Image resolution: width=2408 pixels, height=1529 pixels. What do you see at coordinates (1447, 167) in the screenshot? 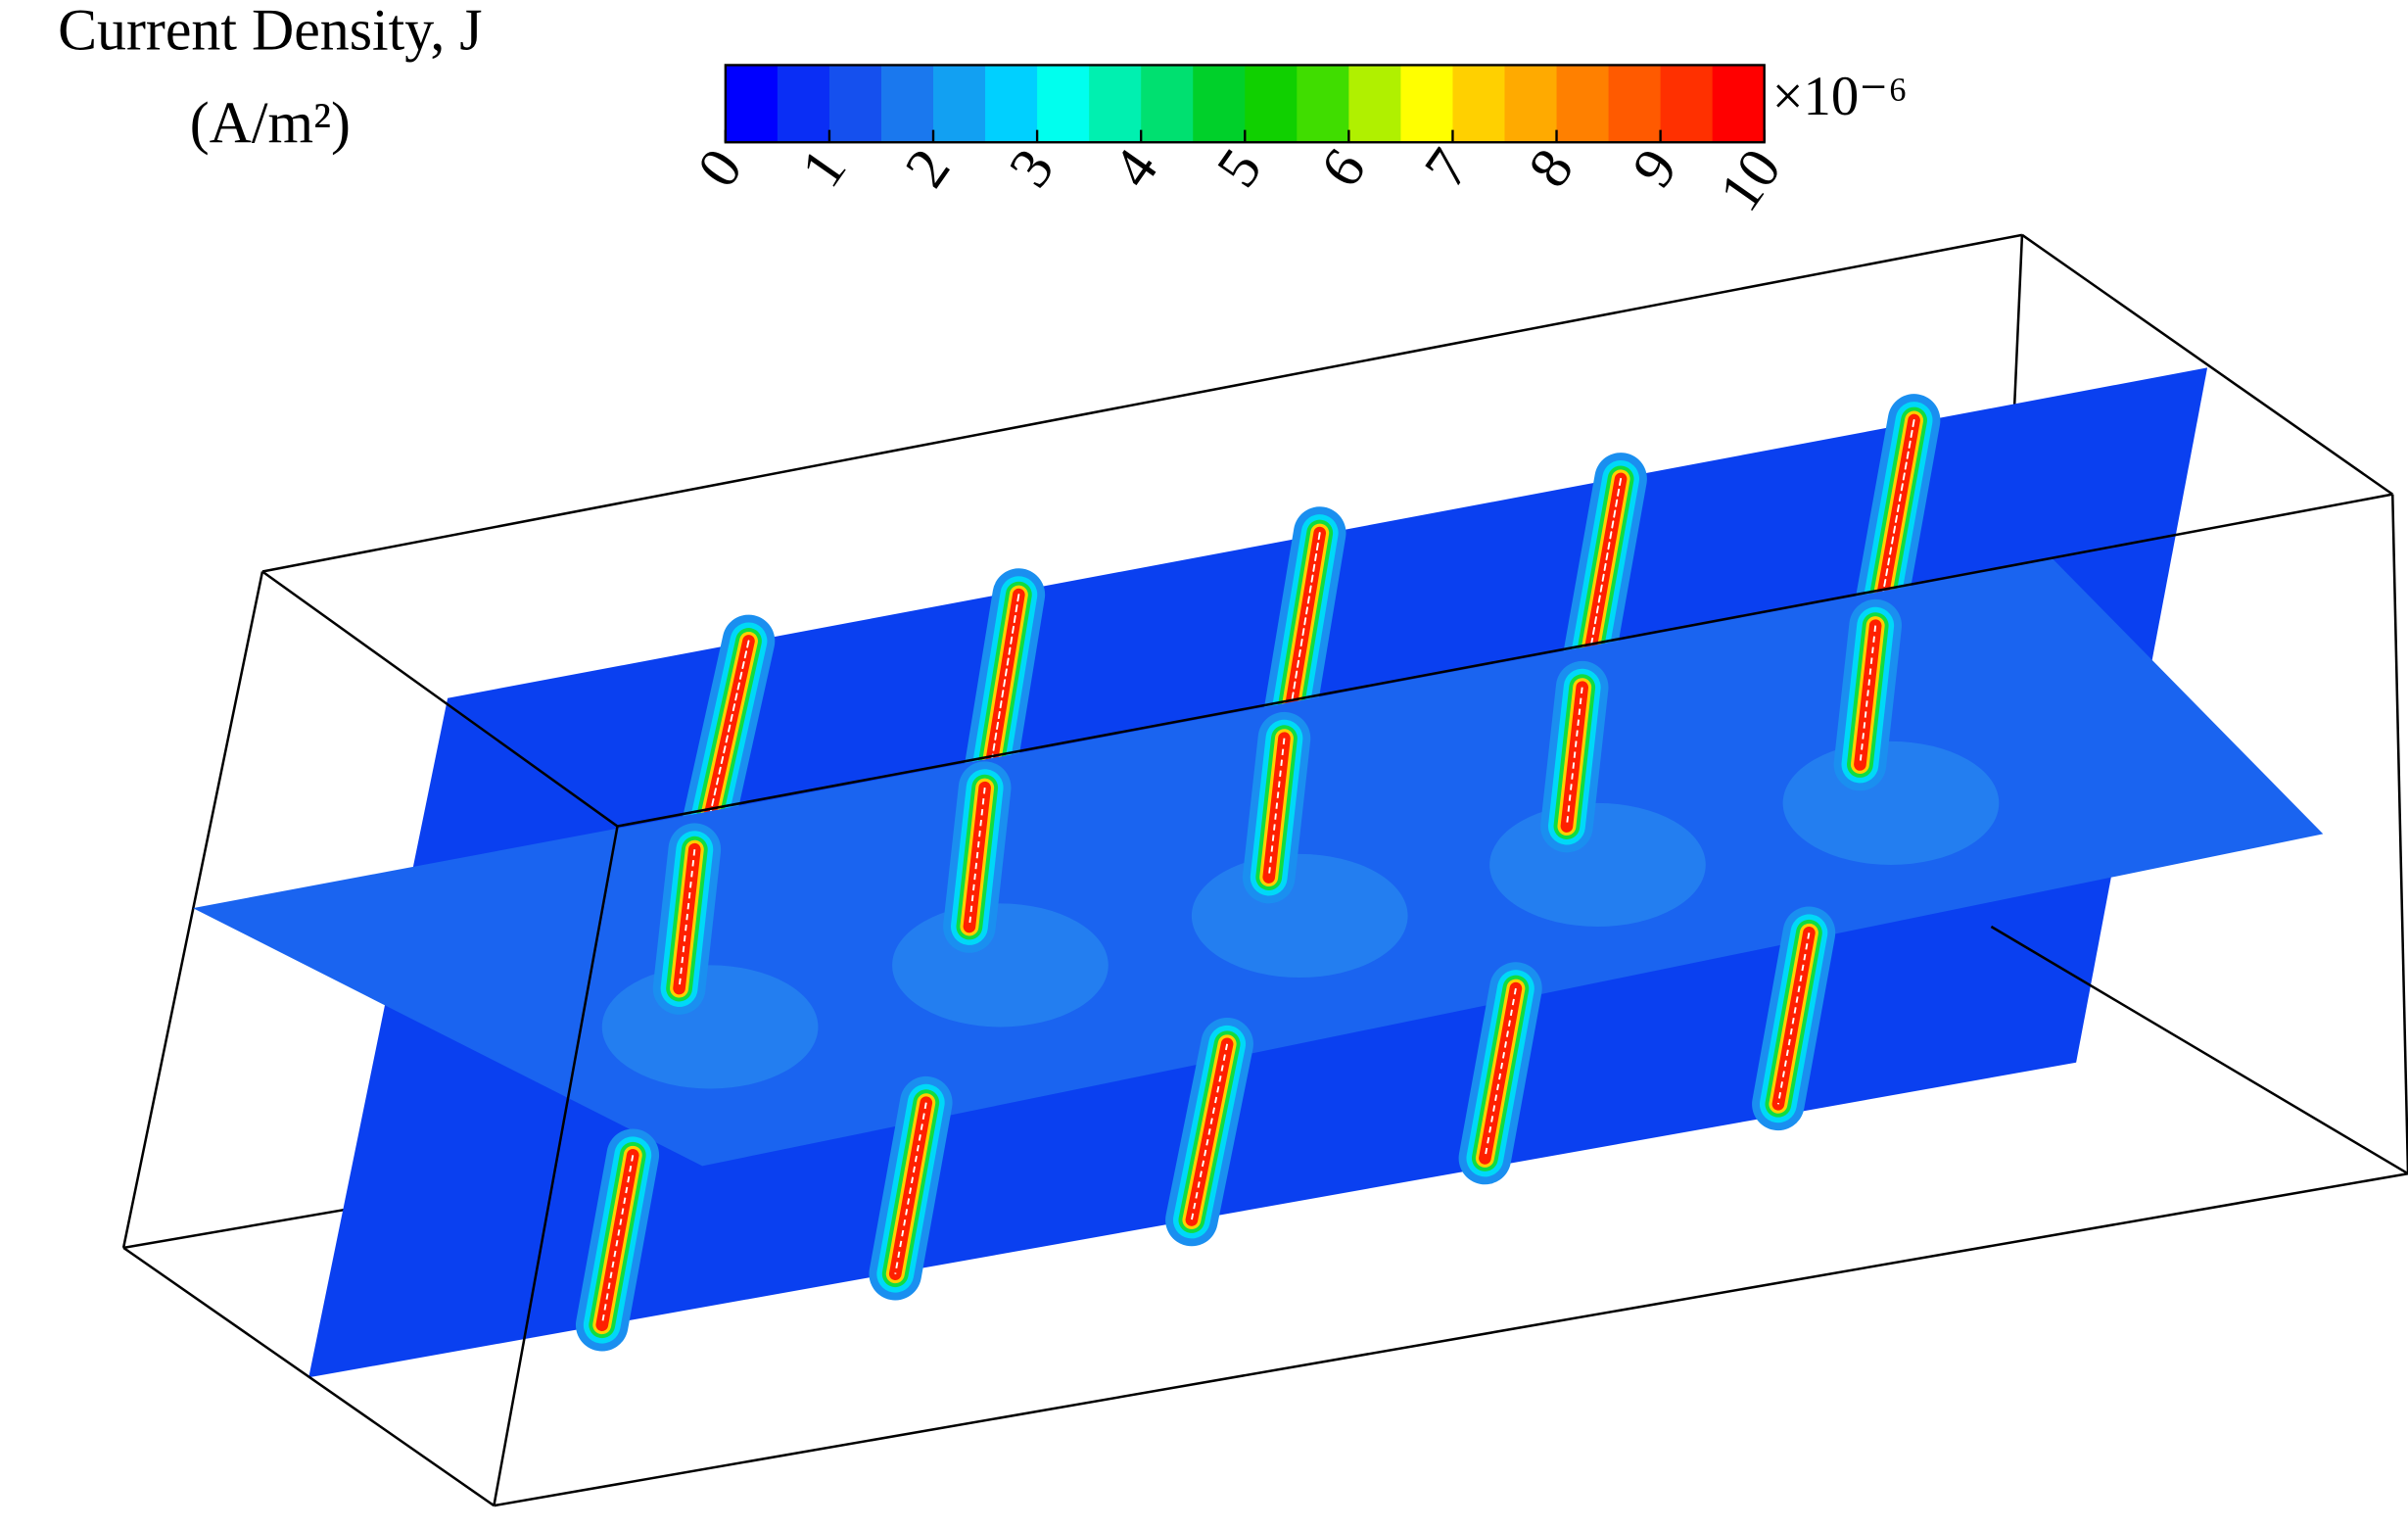
I see `tick-label: 7` at bounding box center [1447, 167].